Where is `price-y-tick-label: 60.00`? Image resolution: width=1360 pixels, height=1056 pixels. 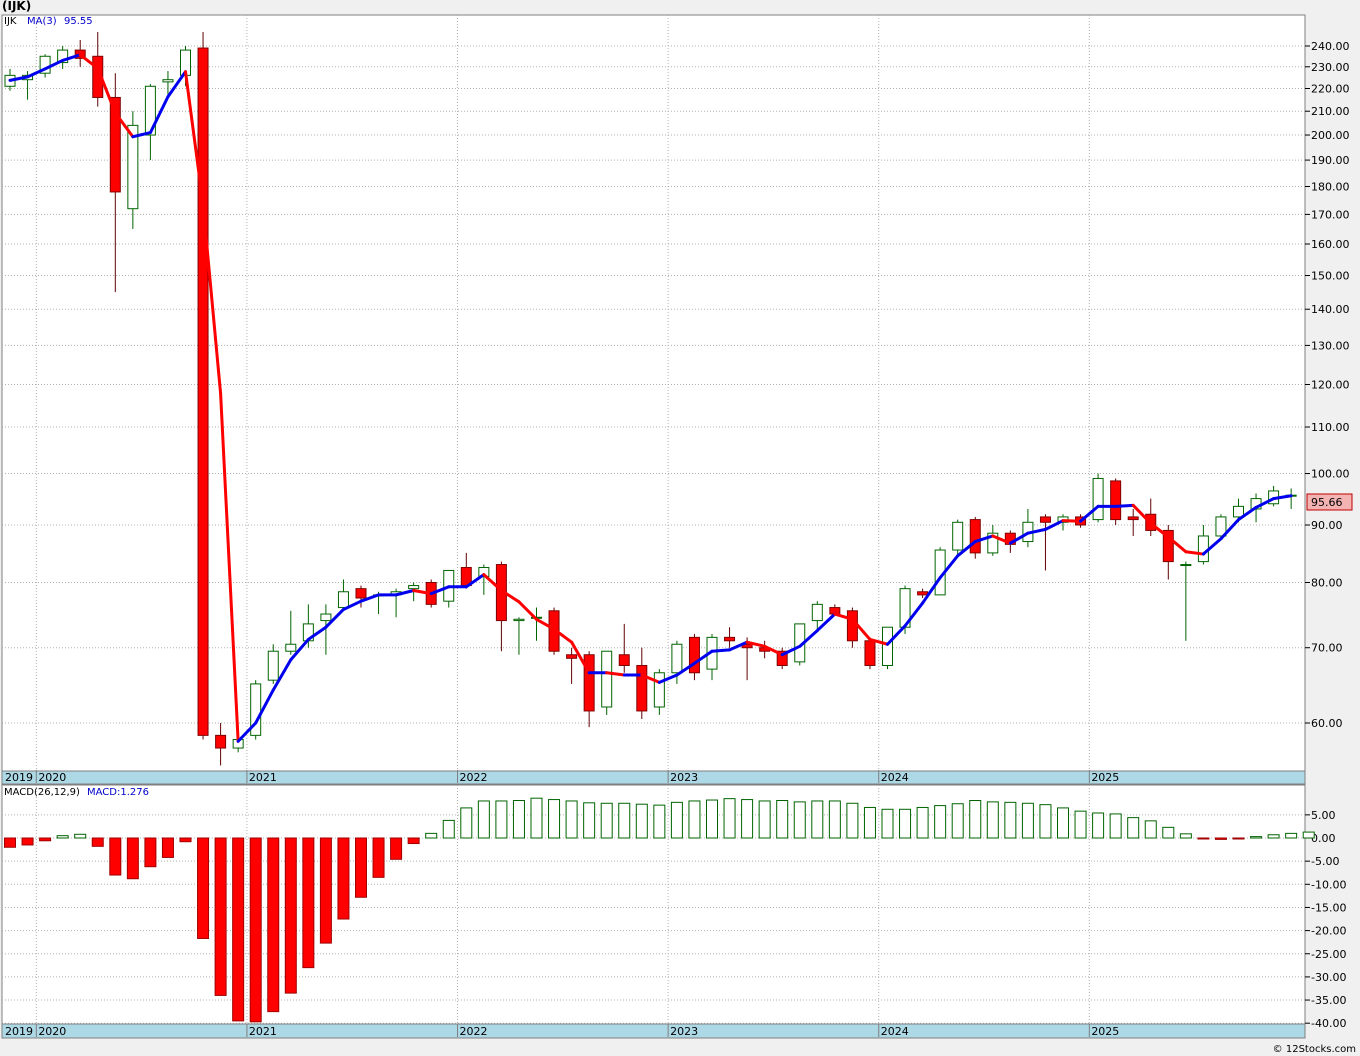 price-y-tick-label: 60.00 is located at coordinates (1327, 723).